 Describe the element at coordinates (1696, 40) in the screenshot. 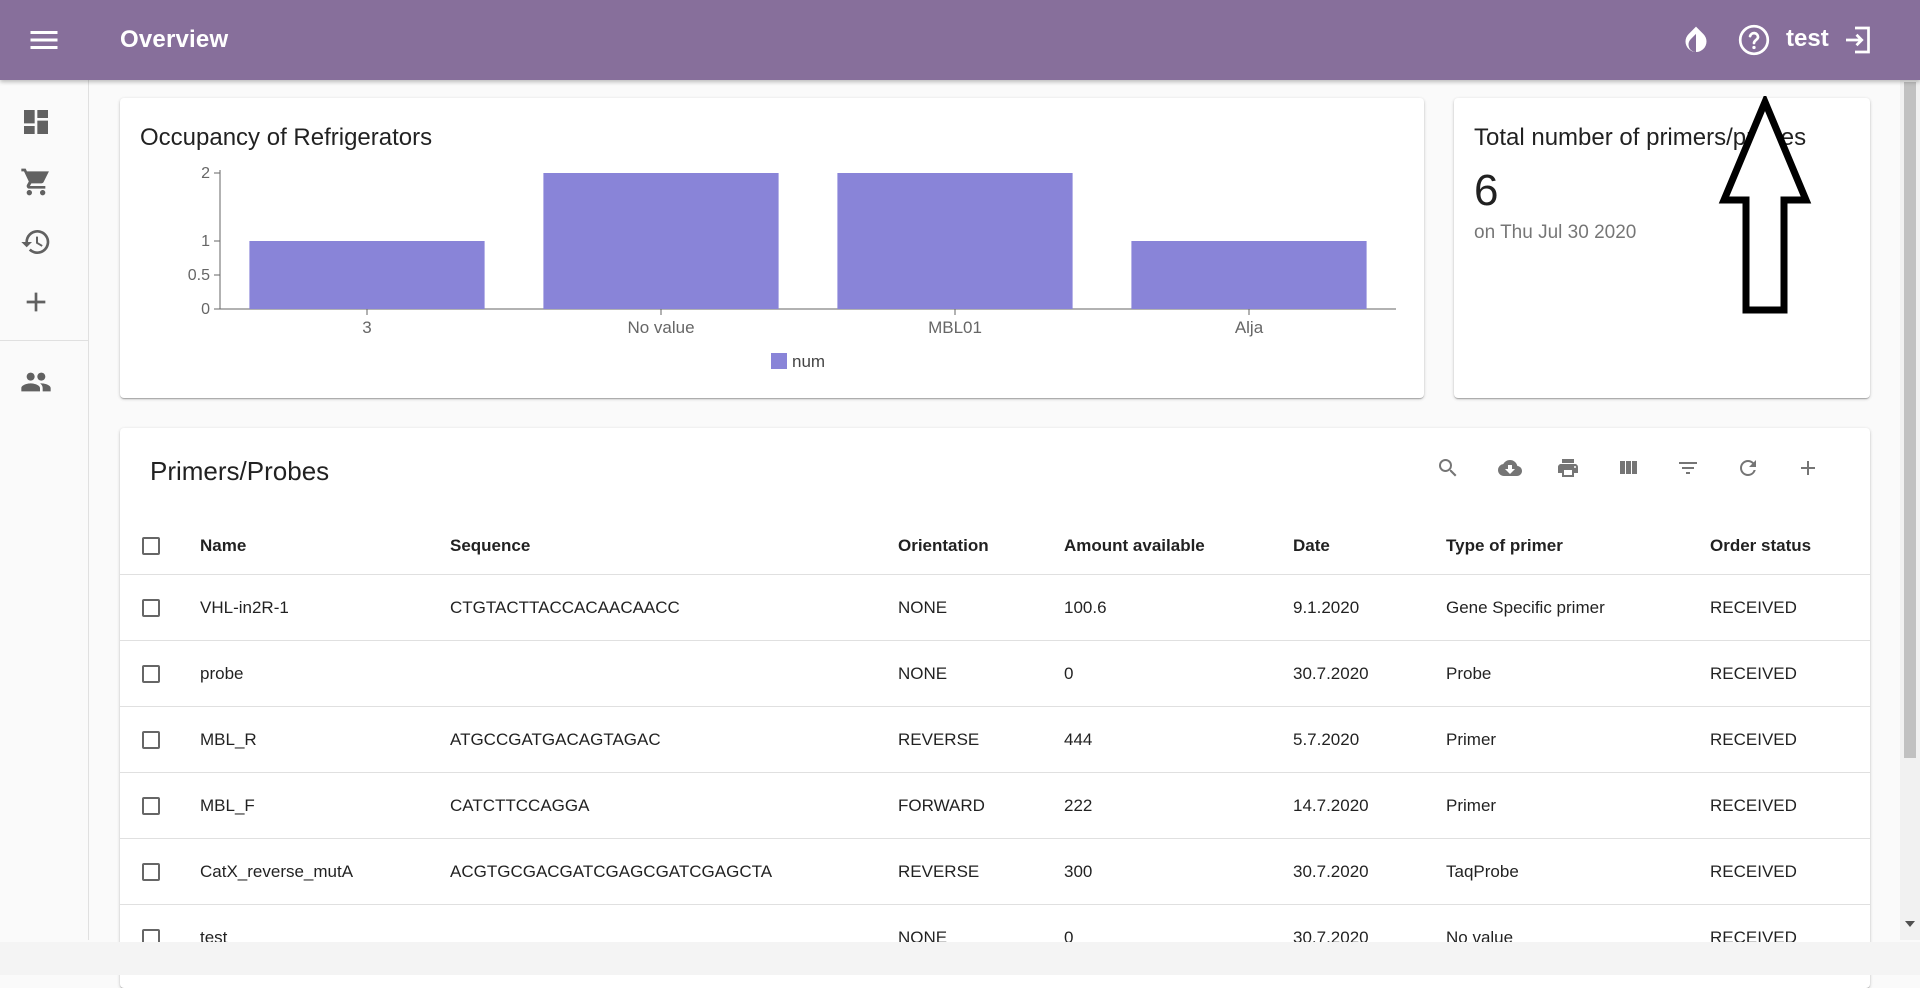

I see `invert-colors-icon` at that location.